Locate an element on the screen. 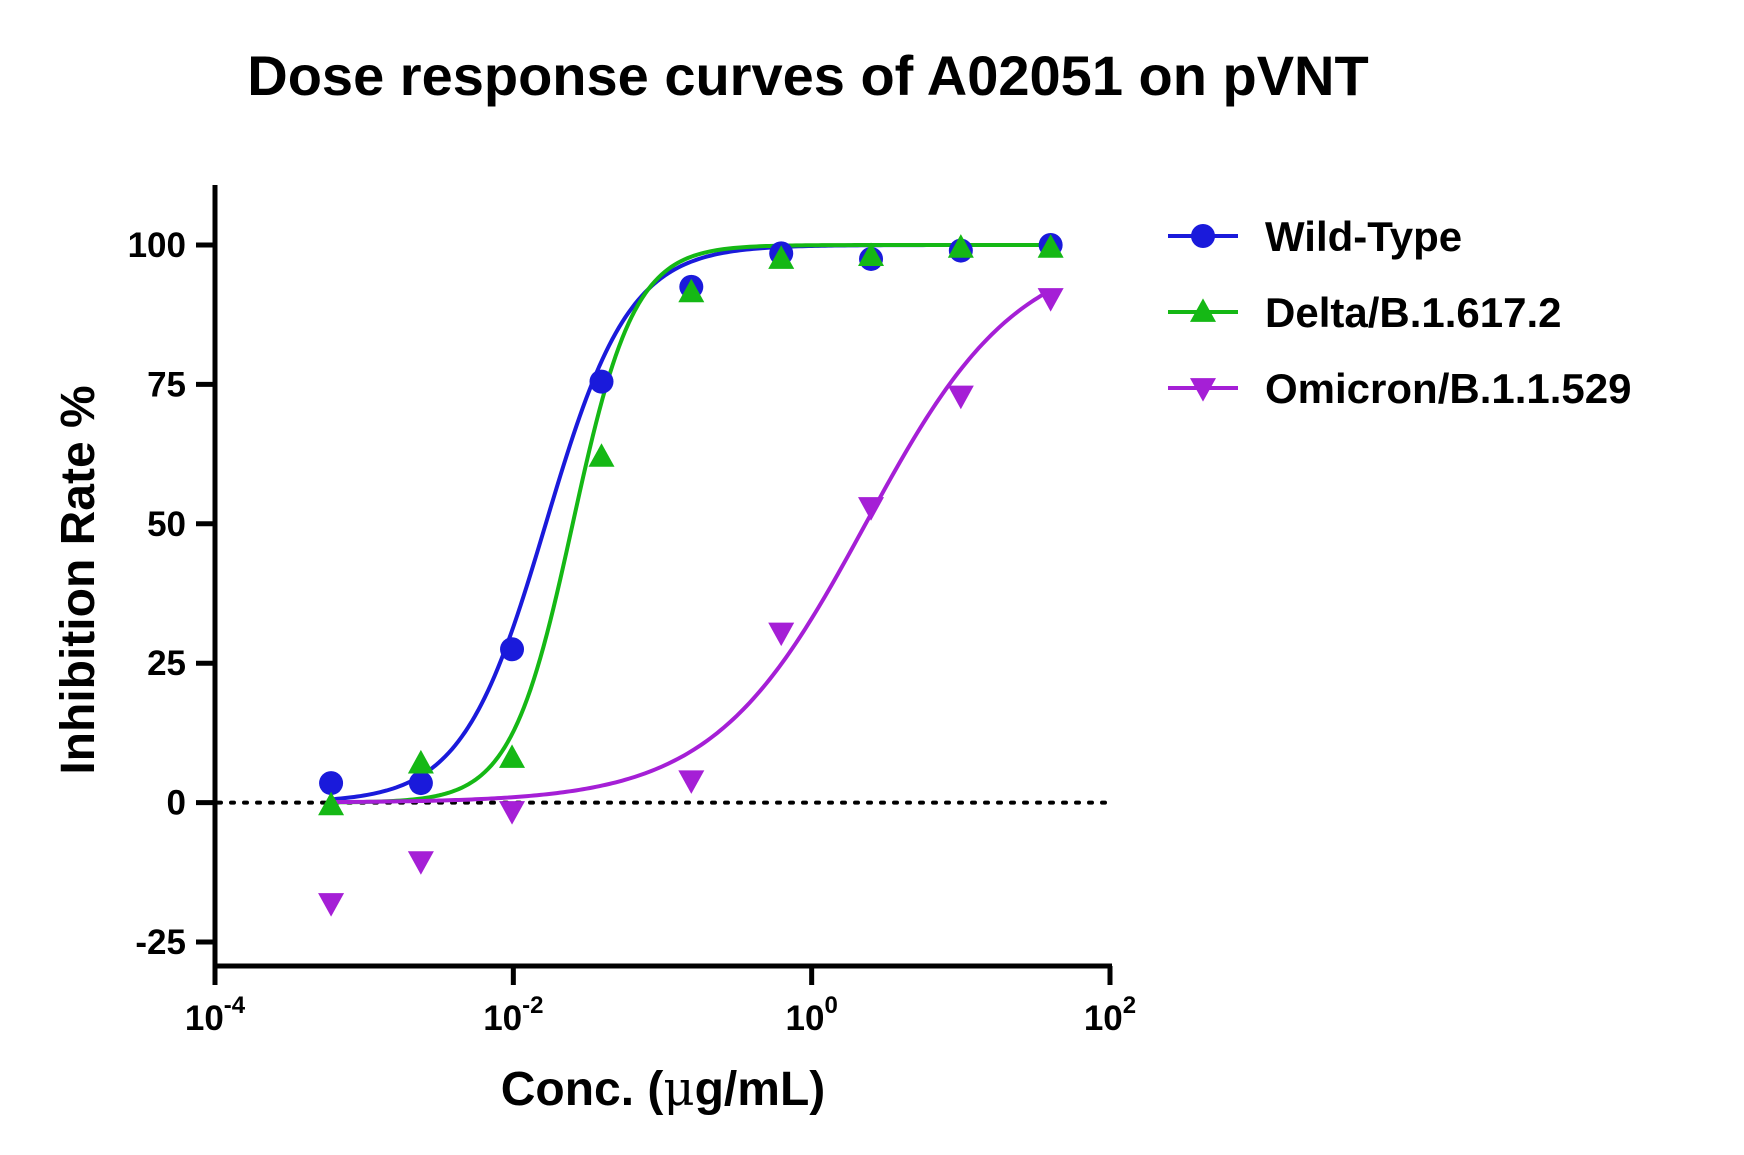 The height and width of the screenshot is (1155, 1744). y-tick-label: 25 is located at coordinates (166, 663).